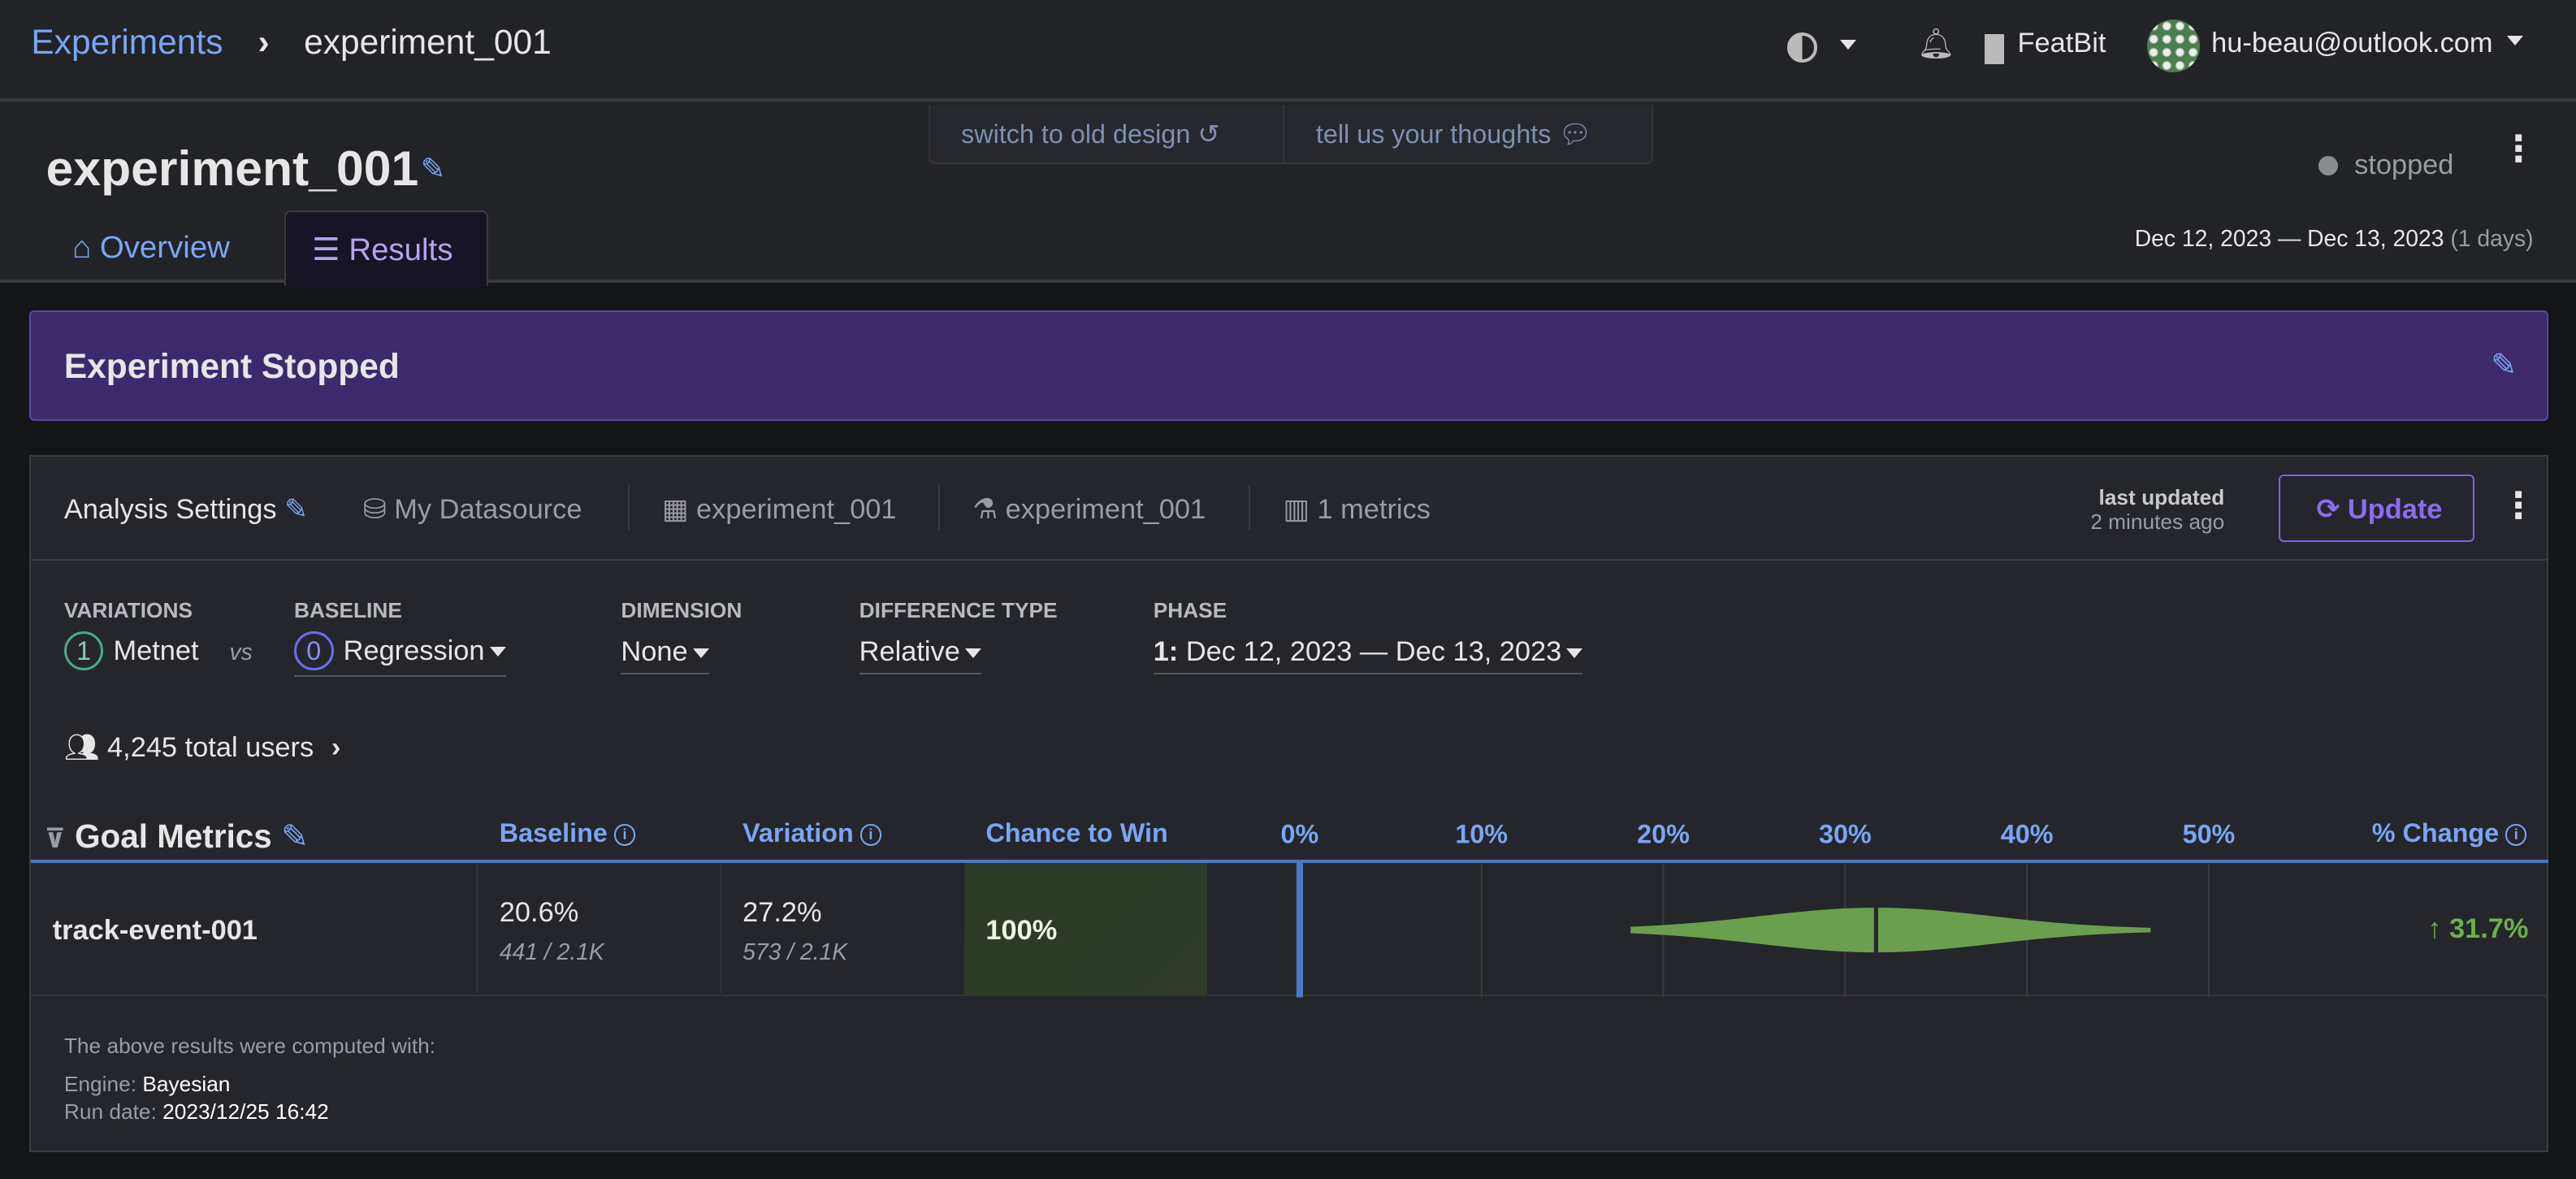 Image resolution: width=2576 pixels, height=1179 pixels. What do you see at coordinates (2504, 365) in the screenshot?
I see `edit-pencil-icon: ✎` at bounding box center [2504, 365].